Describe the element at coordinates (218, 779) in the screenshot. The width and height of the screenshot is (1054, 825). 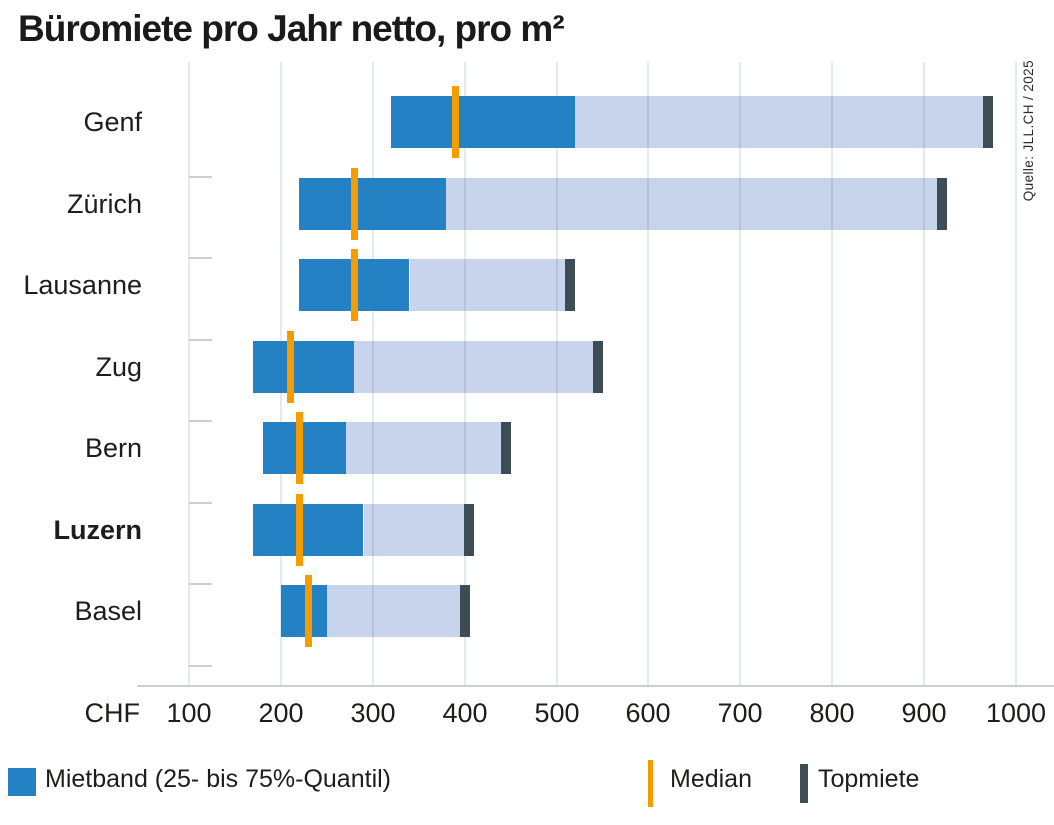
I see `legend-band-label: Mietband (25- bis 75%-Quantil)` at that location.